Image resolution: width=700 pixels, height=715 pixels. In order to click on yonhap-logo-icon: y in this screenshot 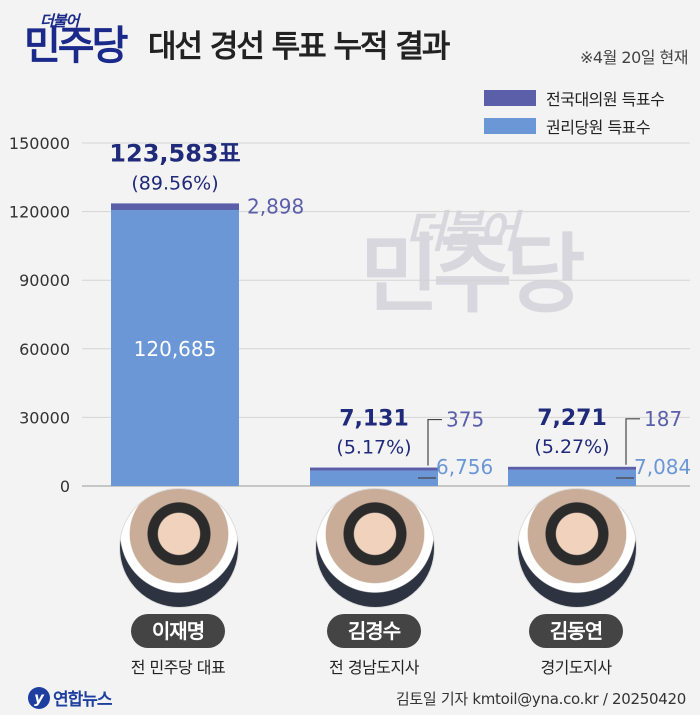, I will do `click(39, 697)`.